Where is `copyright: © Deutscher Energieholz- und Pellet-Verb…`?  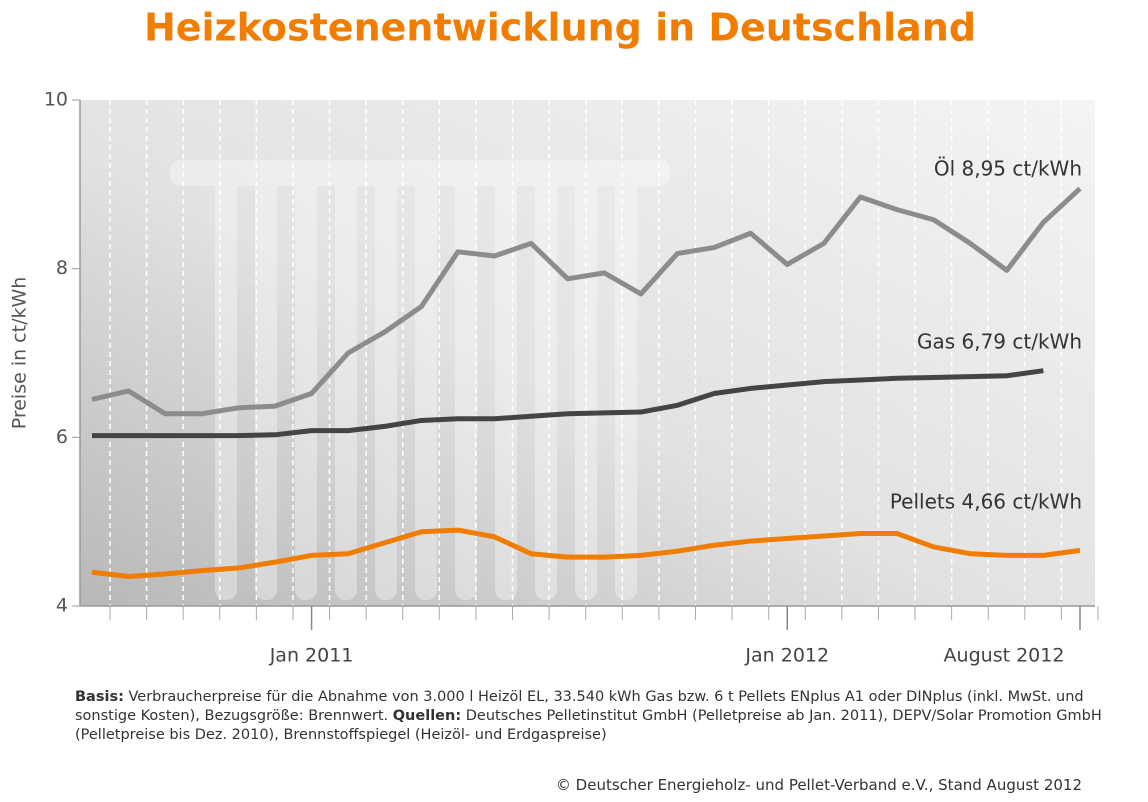
copyright: © Deutscher Energieholz- und Pellet-Verb… is located at coordinates (818, 785).